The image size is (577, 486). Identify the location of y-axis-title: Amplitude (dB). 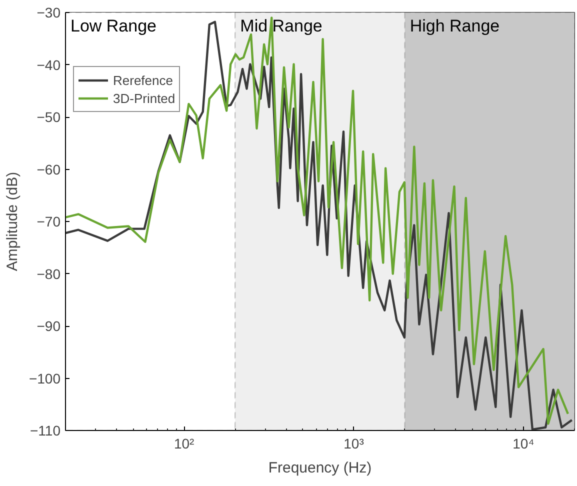
(12, 222).